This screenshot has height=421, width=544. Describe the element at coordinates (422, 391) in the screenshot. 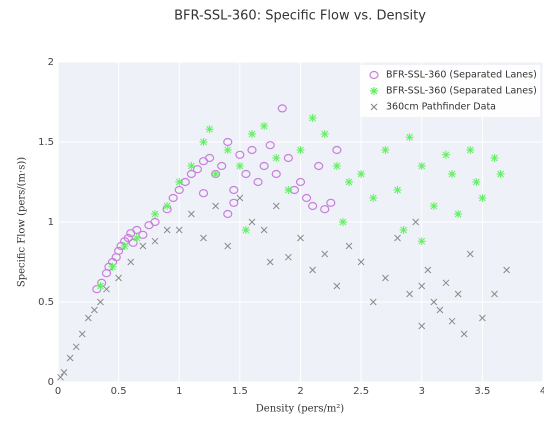

I see `x-tick-label: 3` at that location.